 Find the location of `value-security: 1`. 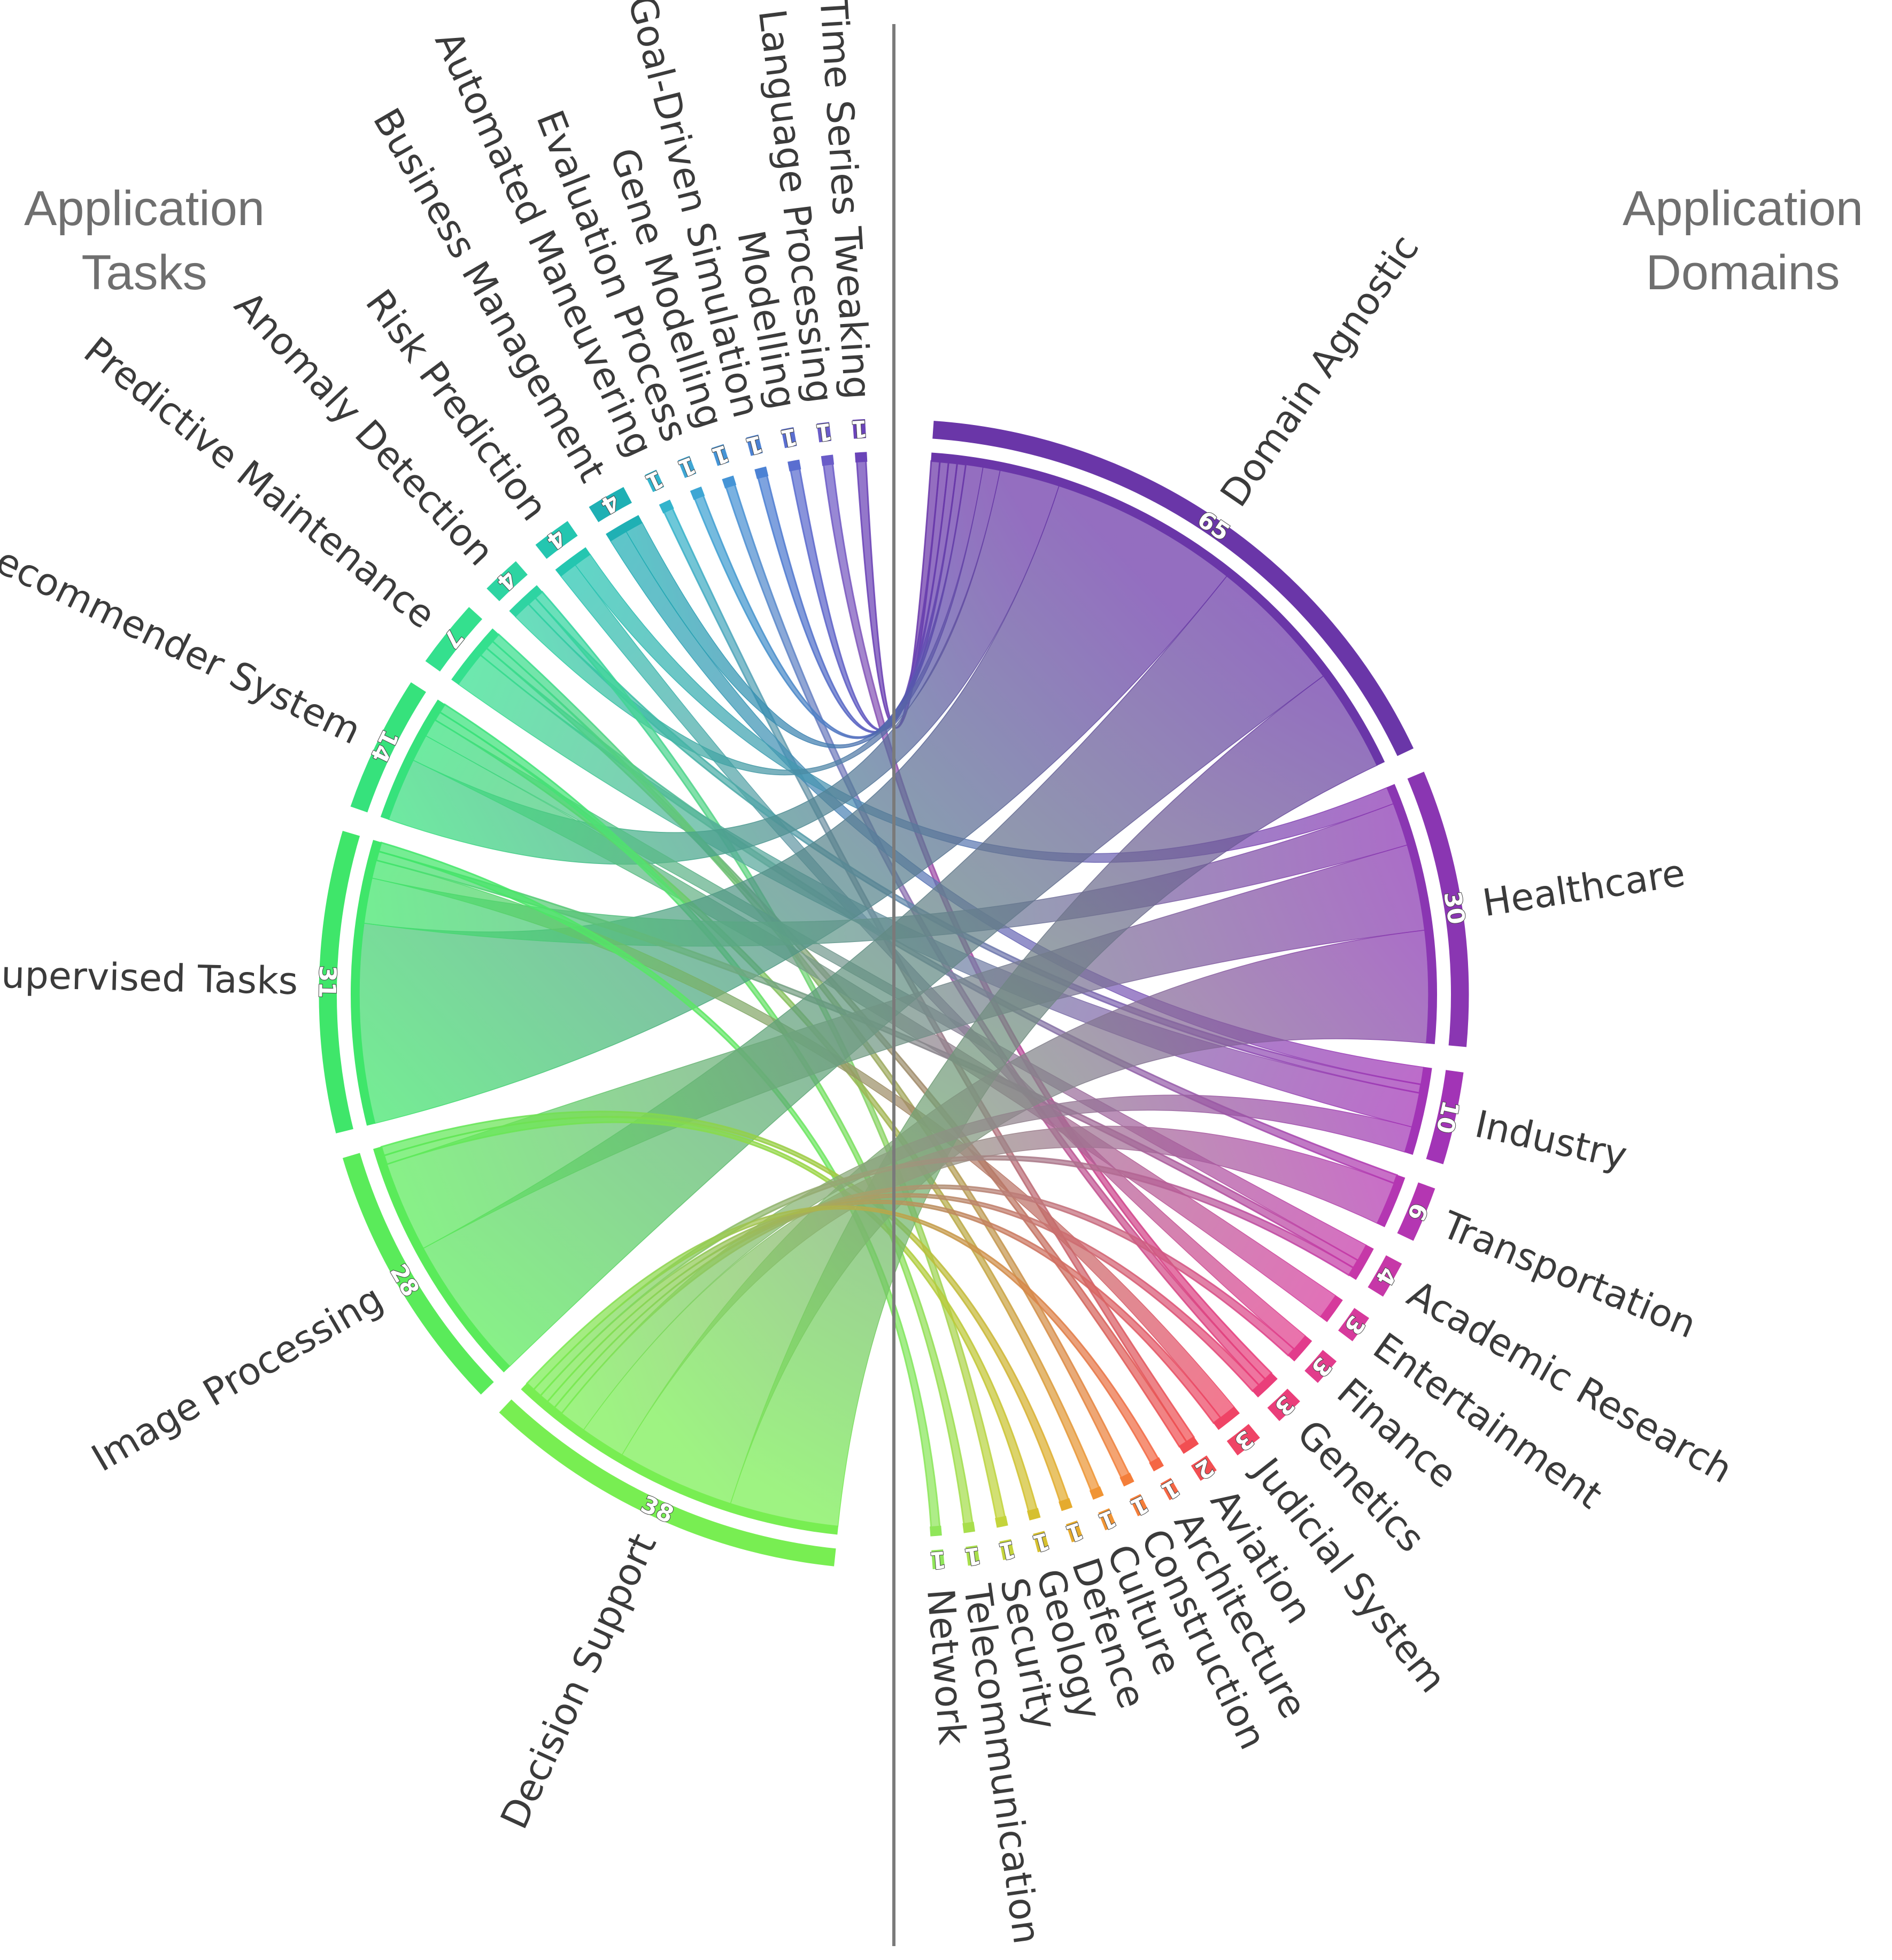

value-security: 1 is located at coordinates (1008, 1550).